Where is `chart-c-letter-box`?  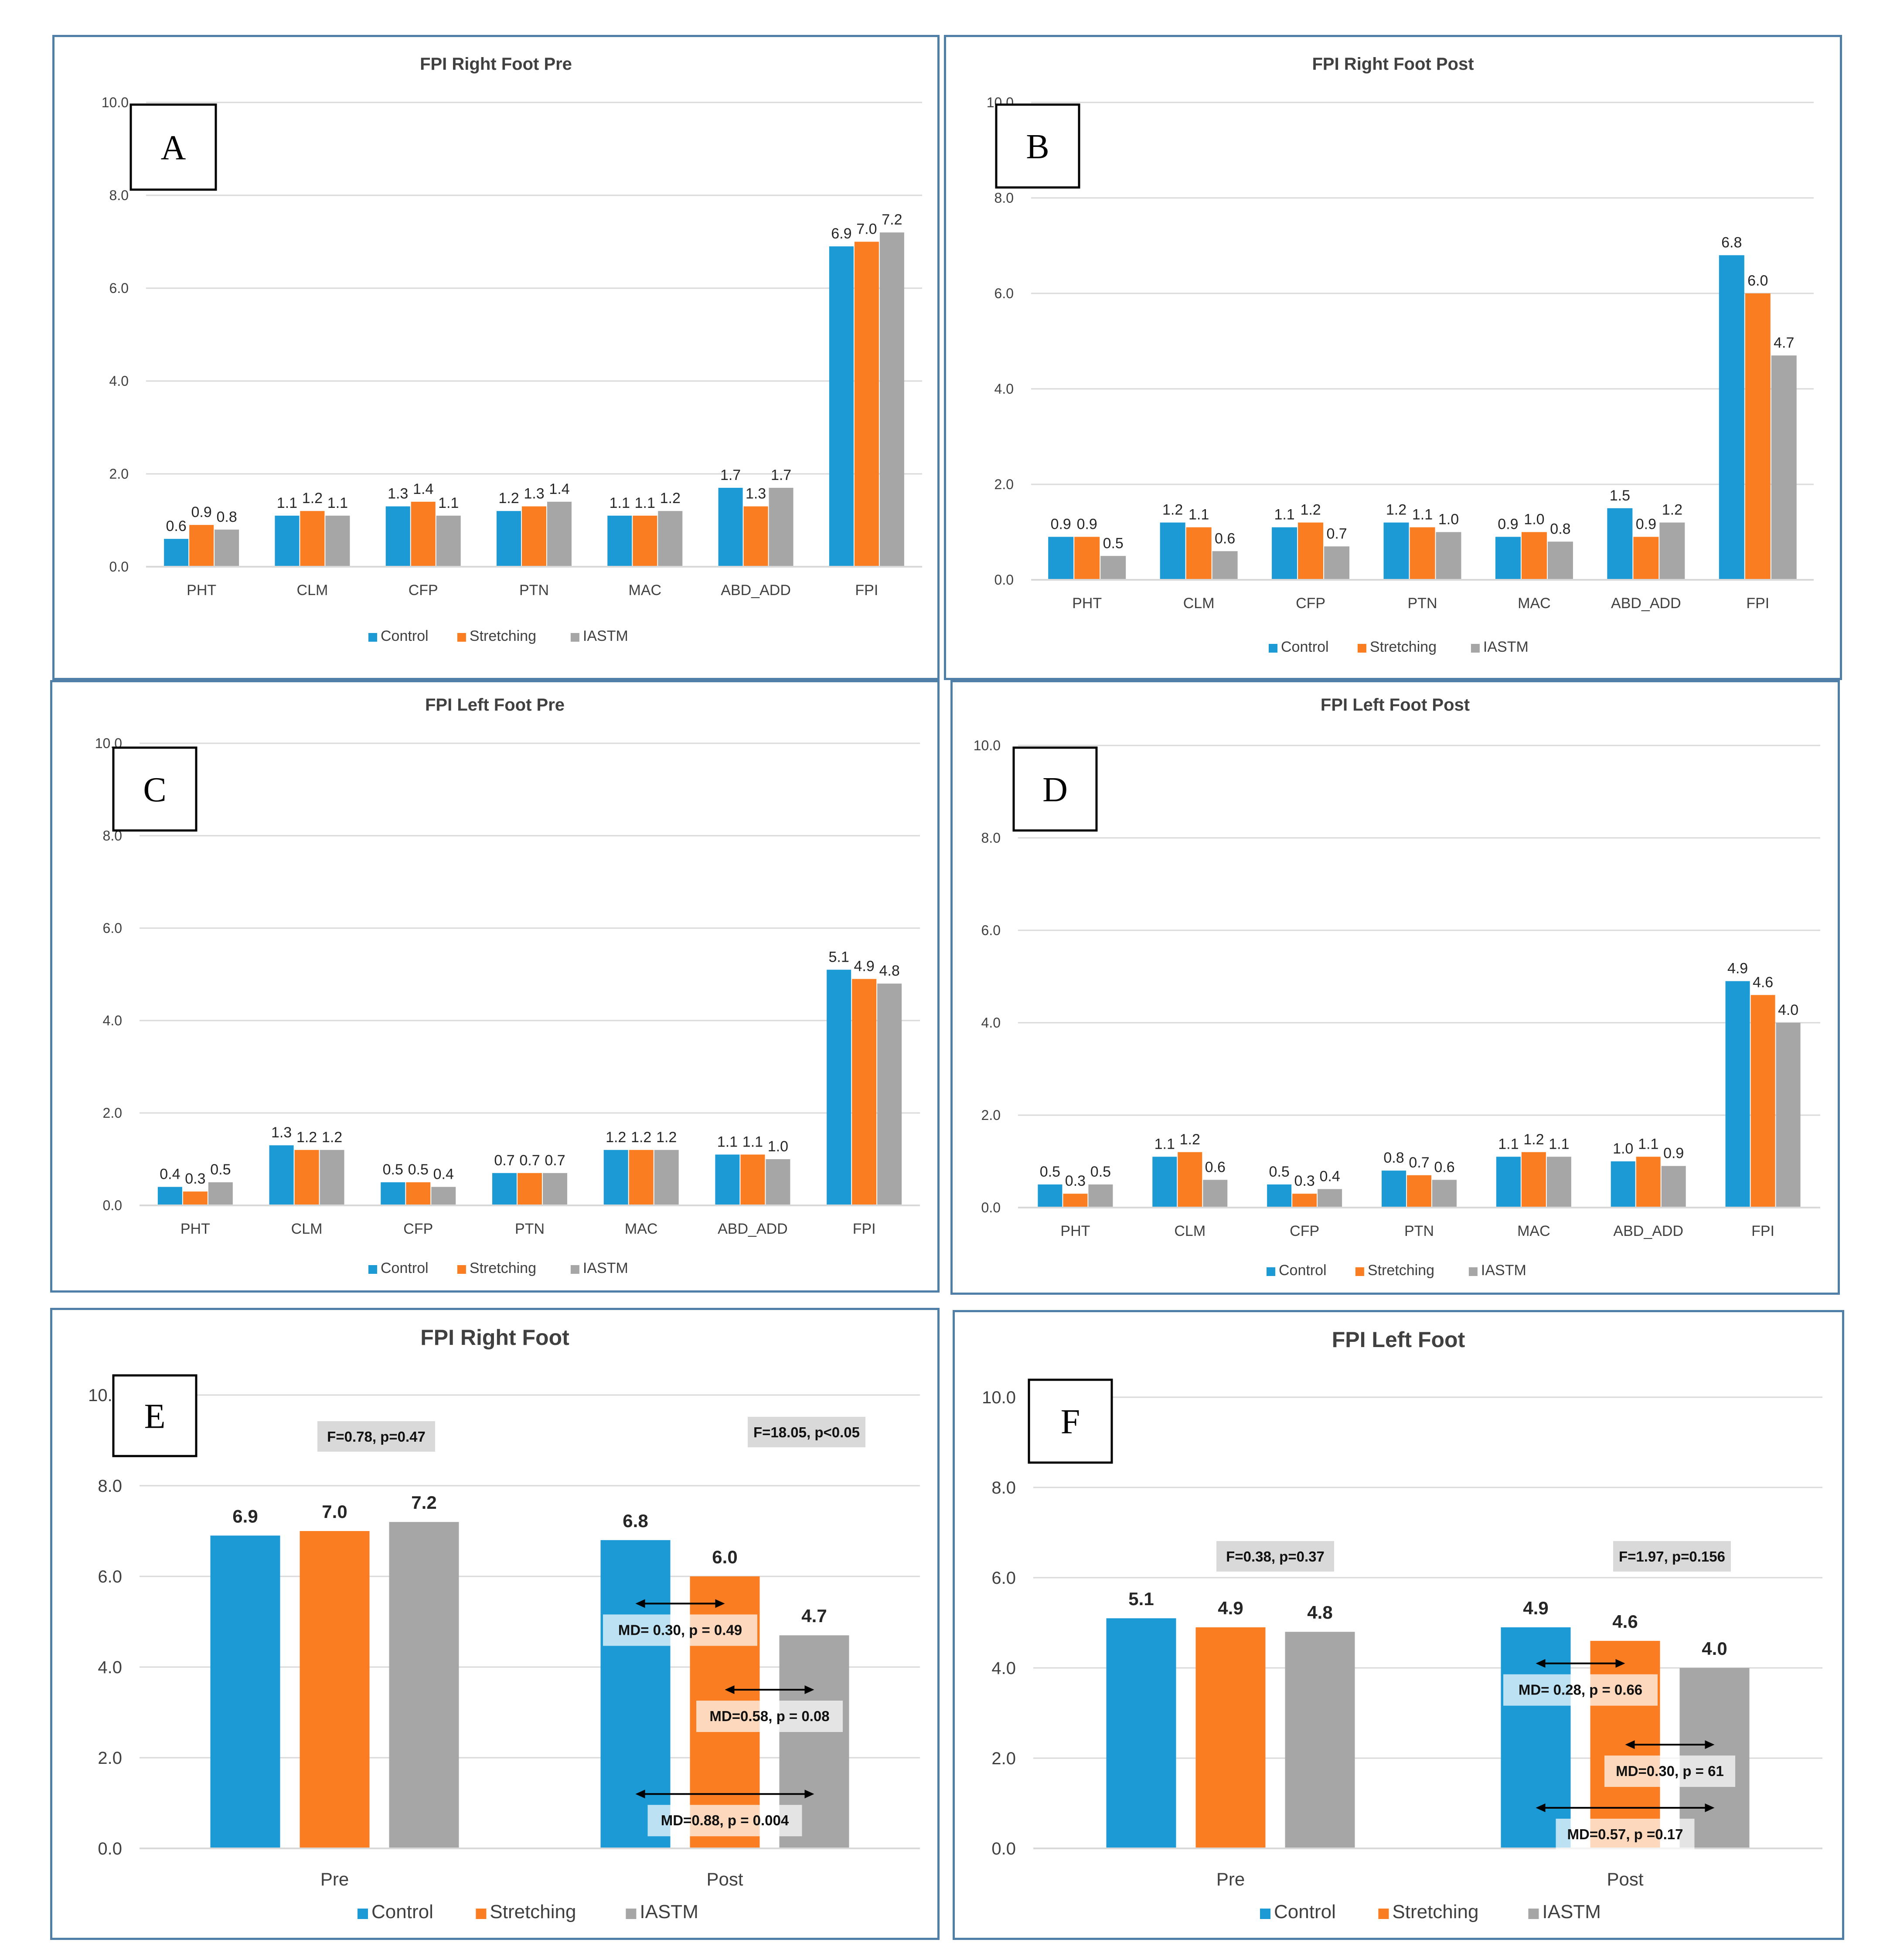
chart-c-letter-box is located at coordinates (155, 789).